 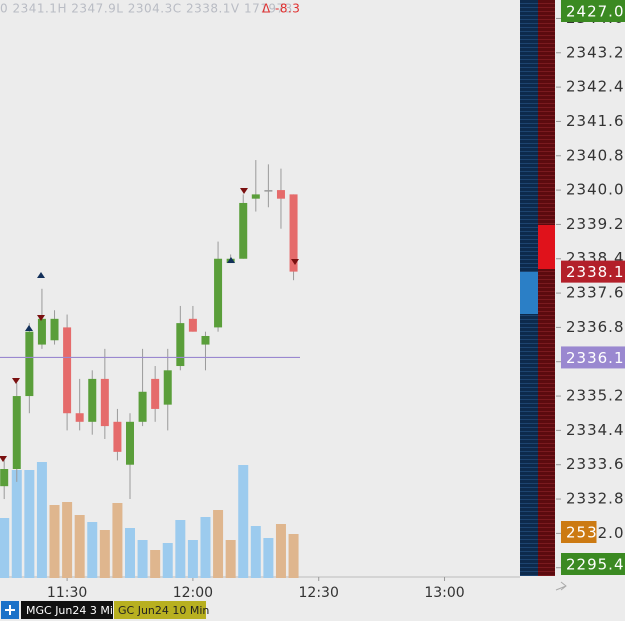 What do you see at coordinates (595, 293) in the screenshot?
I see `y-tick-label: 2337.6` at bounding box center [595, 293].